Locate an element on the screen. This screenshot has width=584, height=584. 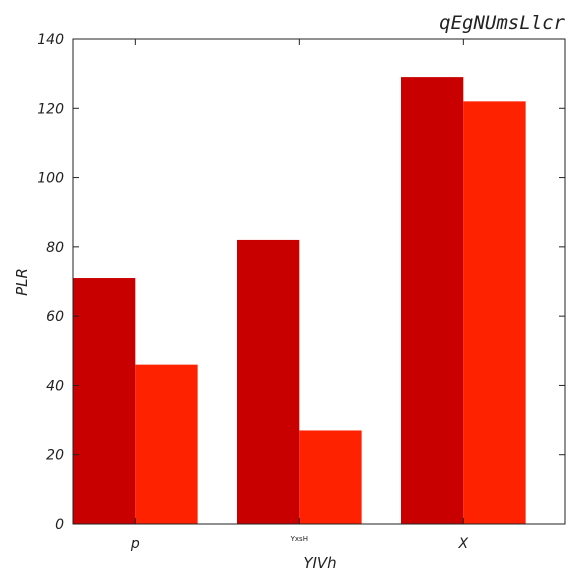
y-tick-label: 60 is located at coordinates (55, 317).